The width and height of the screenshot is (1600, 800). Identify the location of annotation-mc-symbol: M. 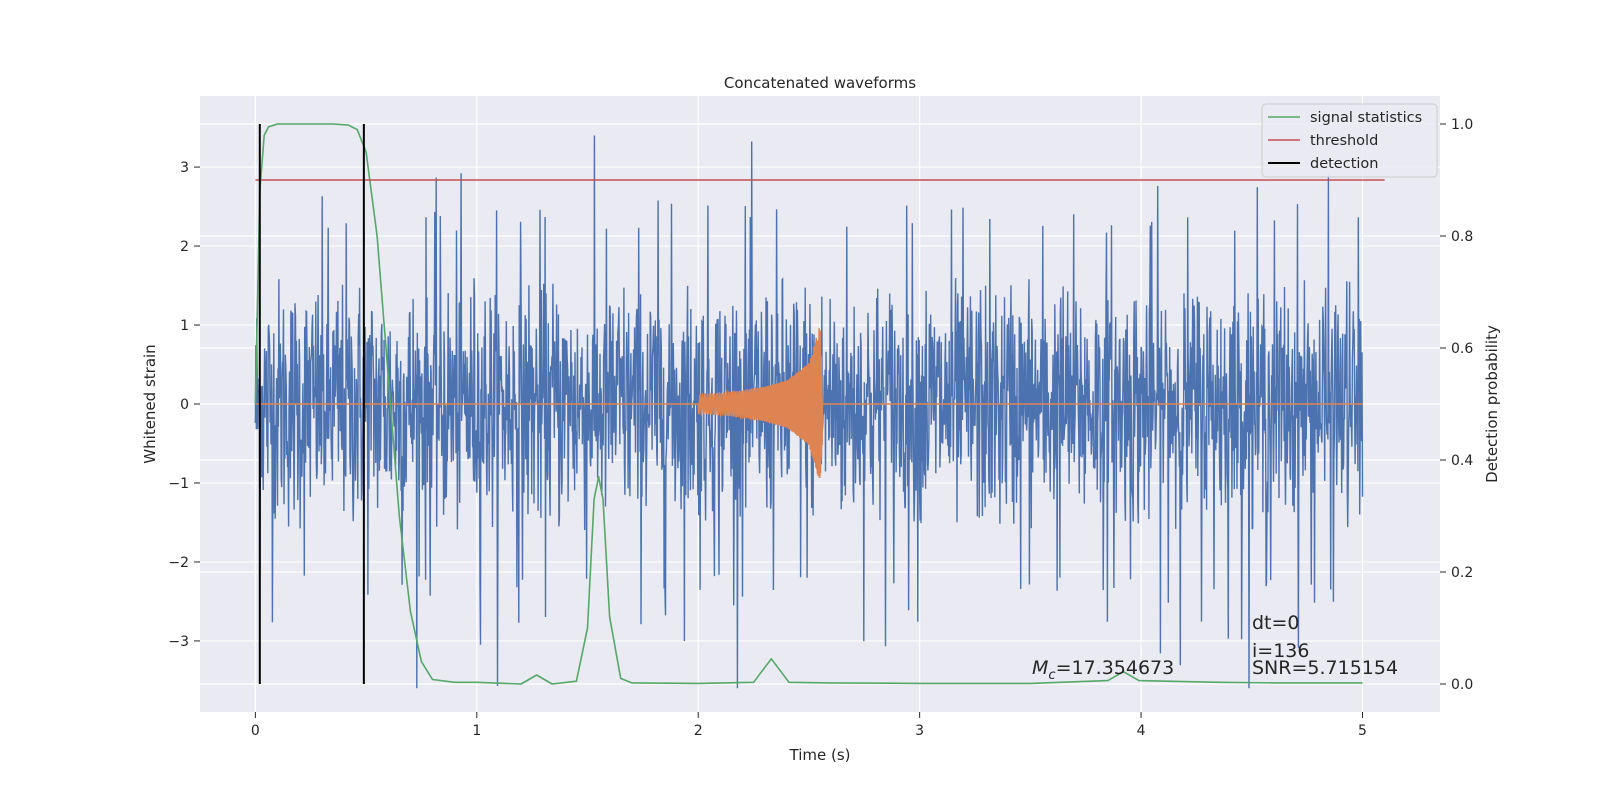
(1040, 668).